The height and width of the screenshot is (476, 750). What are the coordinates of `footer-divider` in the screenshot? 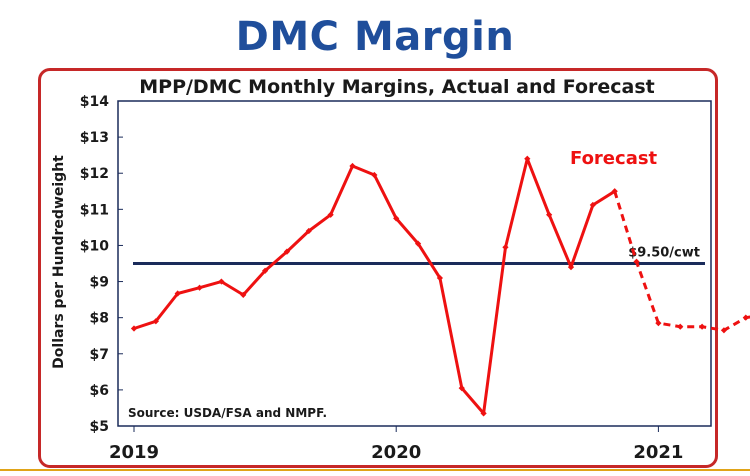 It's located at (375, 470).